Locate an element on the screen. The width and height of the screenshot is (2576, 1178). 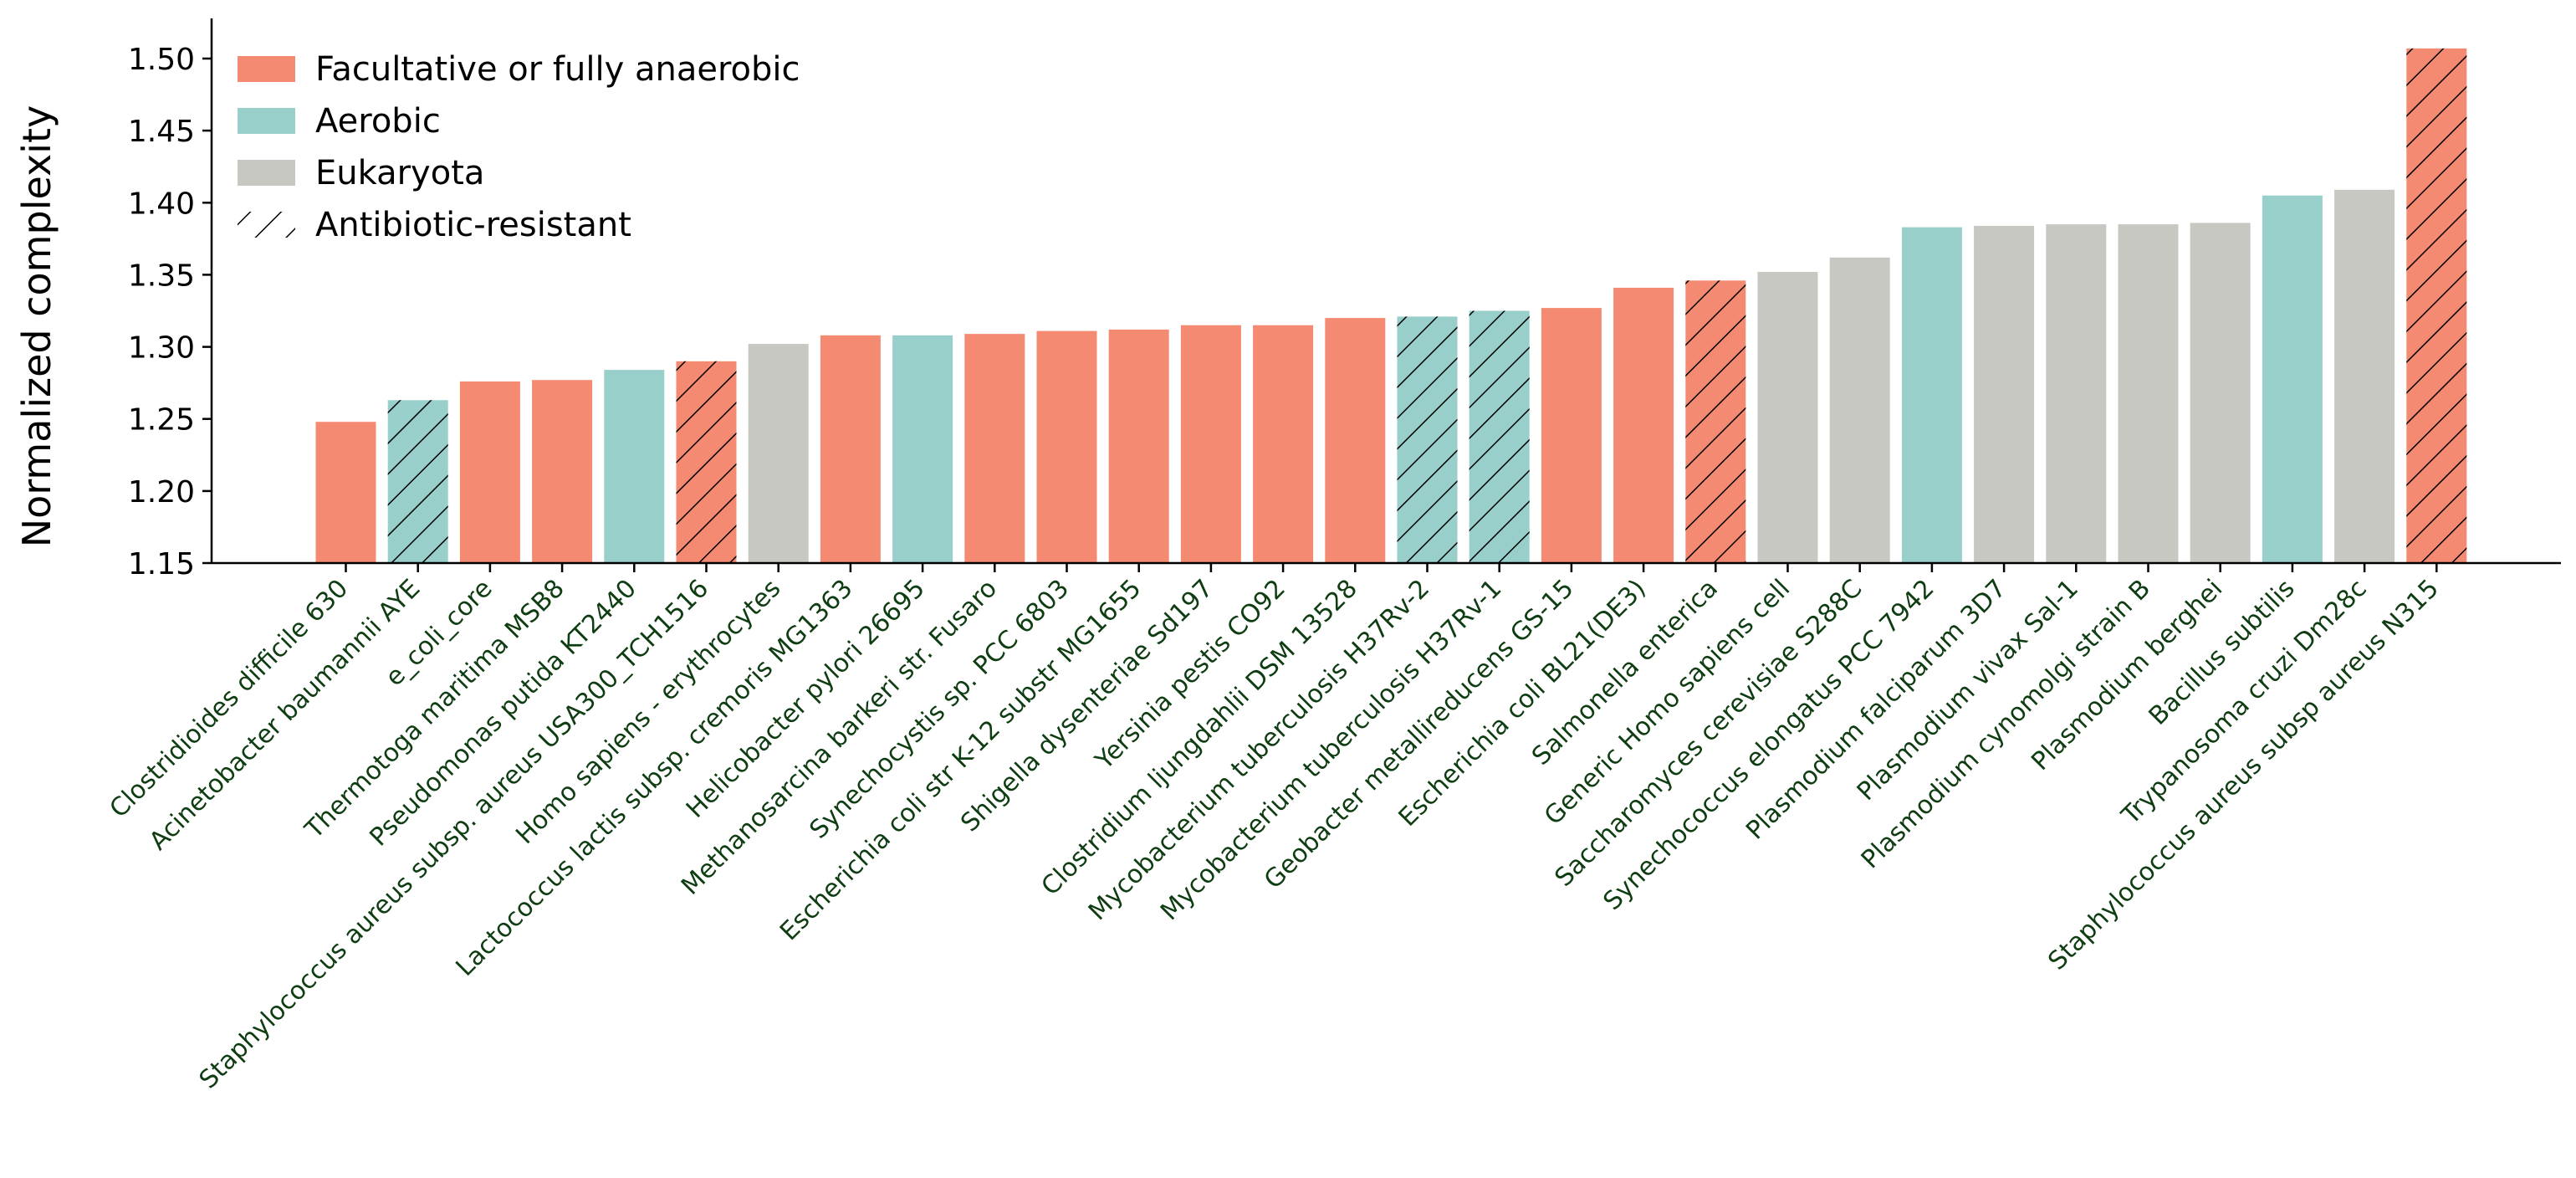
legend-swatch-aerobic is located at coordinates (266, 121).